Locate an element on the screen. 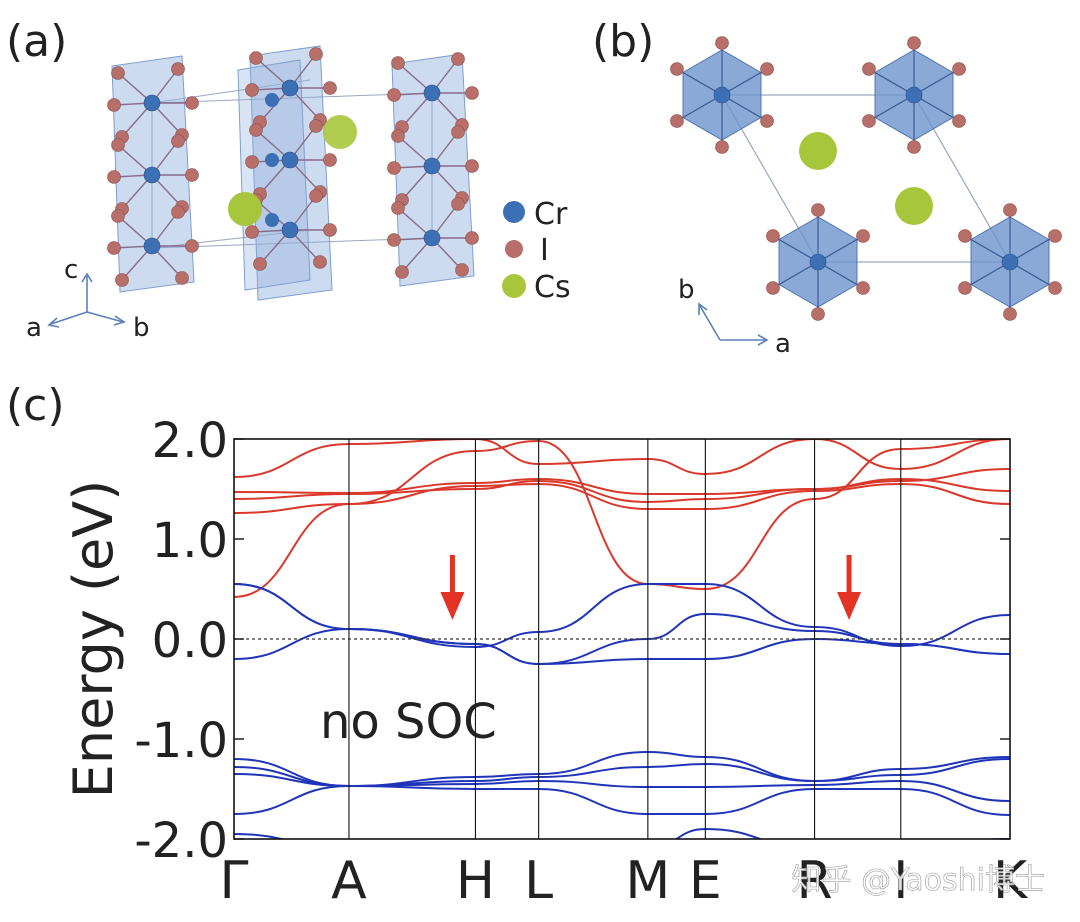  axis-label-a: a is located at coordinates (34, 328).